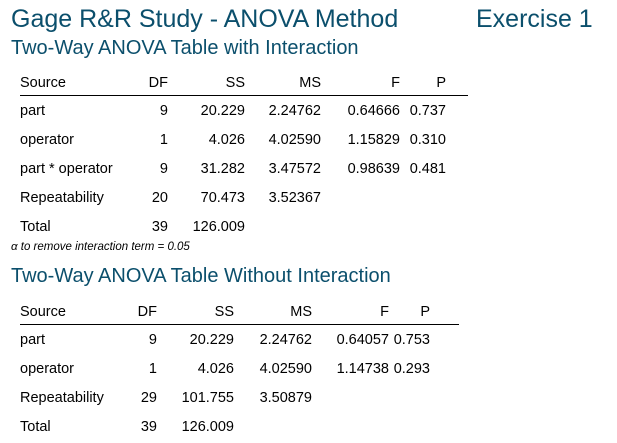 The image size is (617, 443). What do you see at coordinates (207, 397) in the screenshot?
I see `cell-ss: 101.755` at bounding box center [207, 397].